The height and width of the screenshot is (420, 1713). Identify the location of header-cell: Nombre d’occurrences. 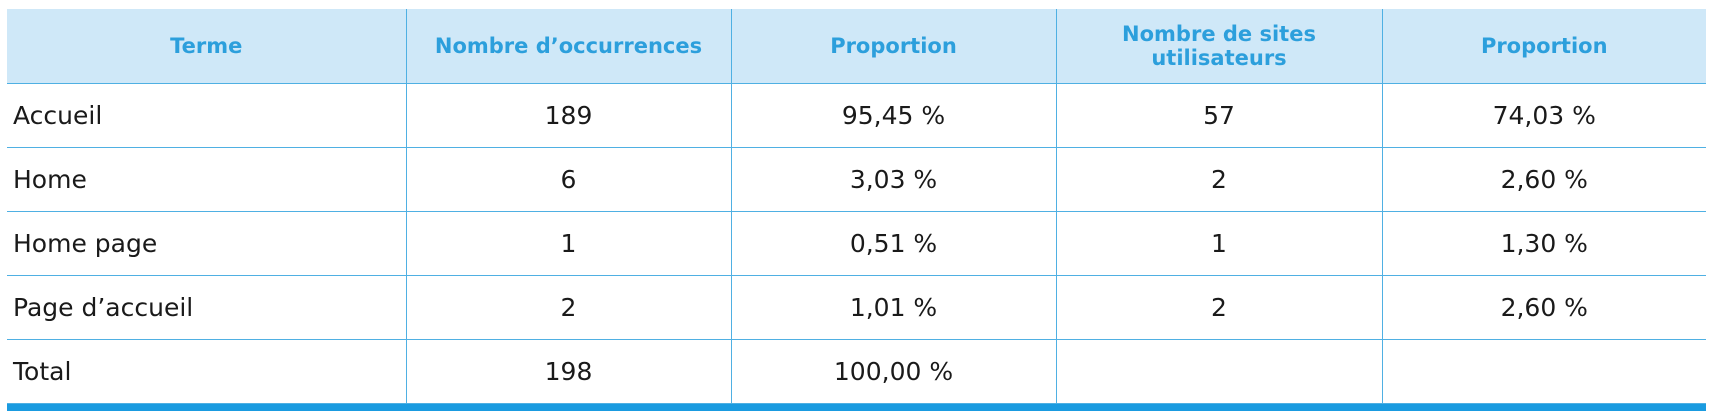
(568, 46).